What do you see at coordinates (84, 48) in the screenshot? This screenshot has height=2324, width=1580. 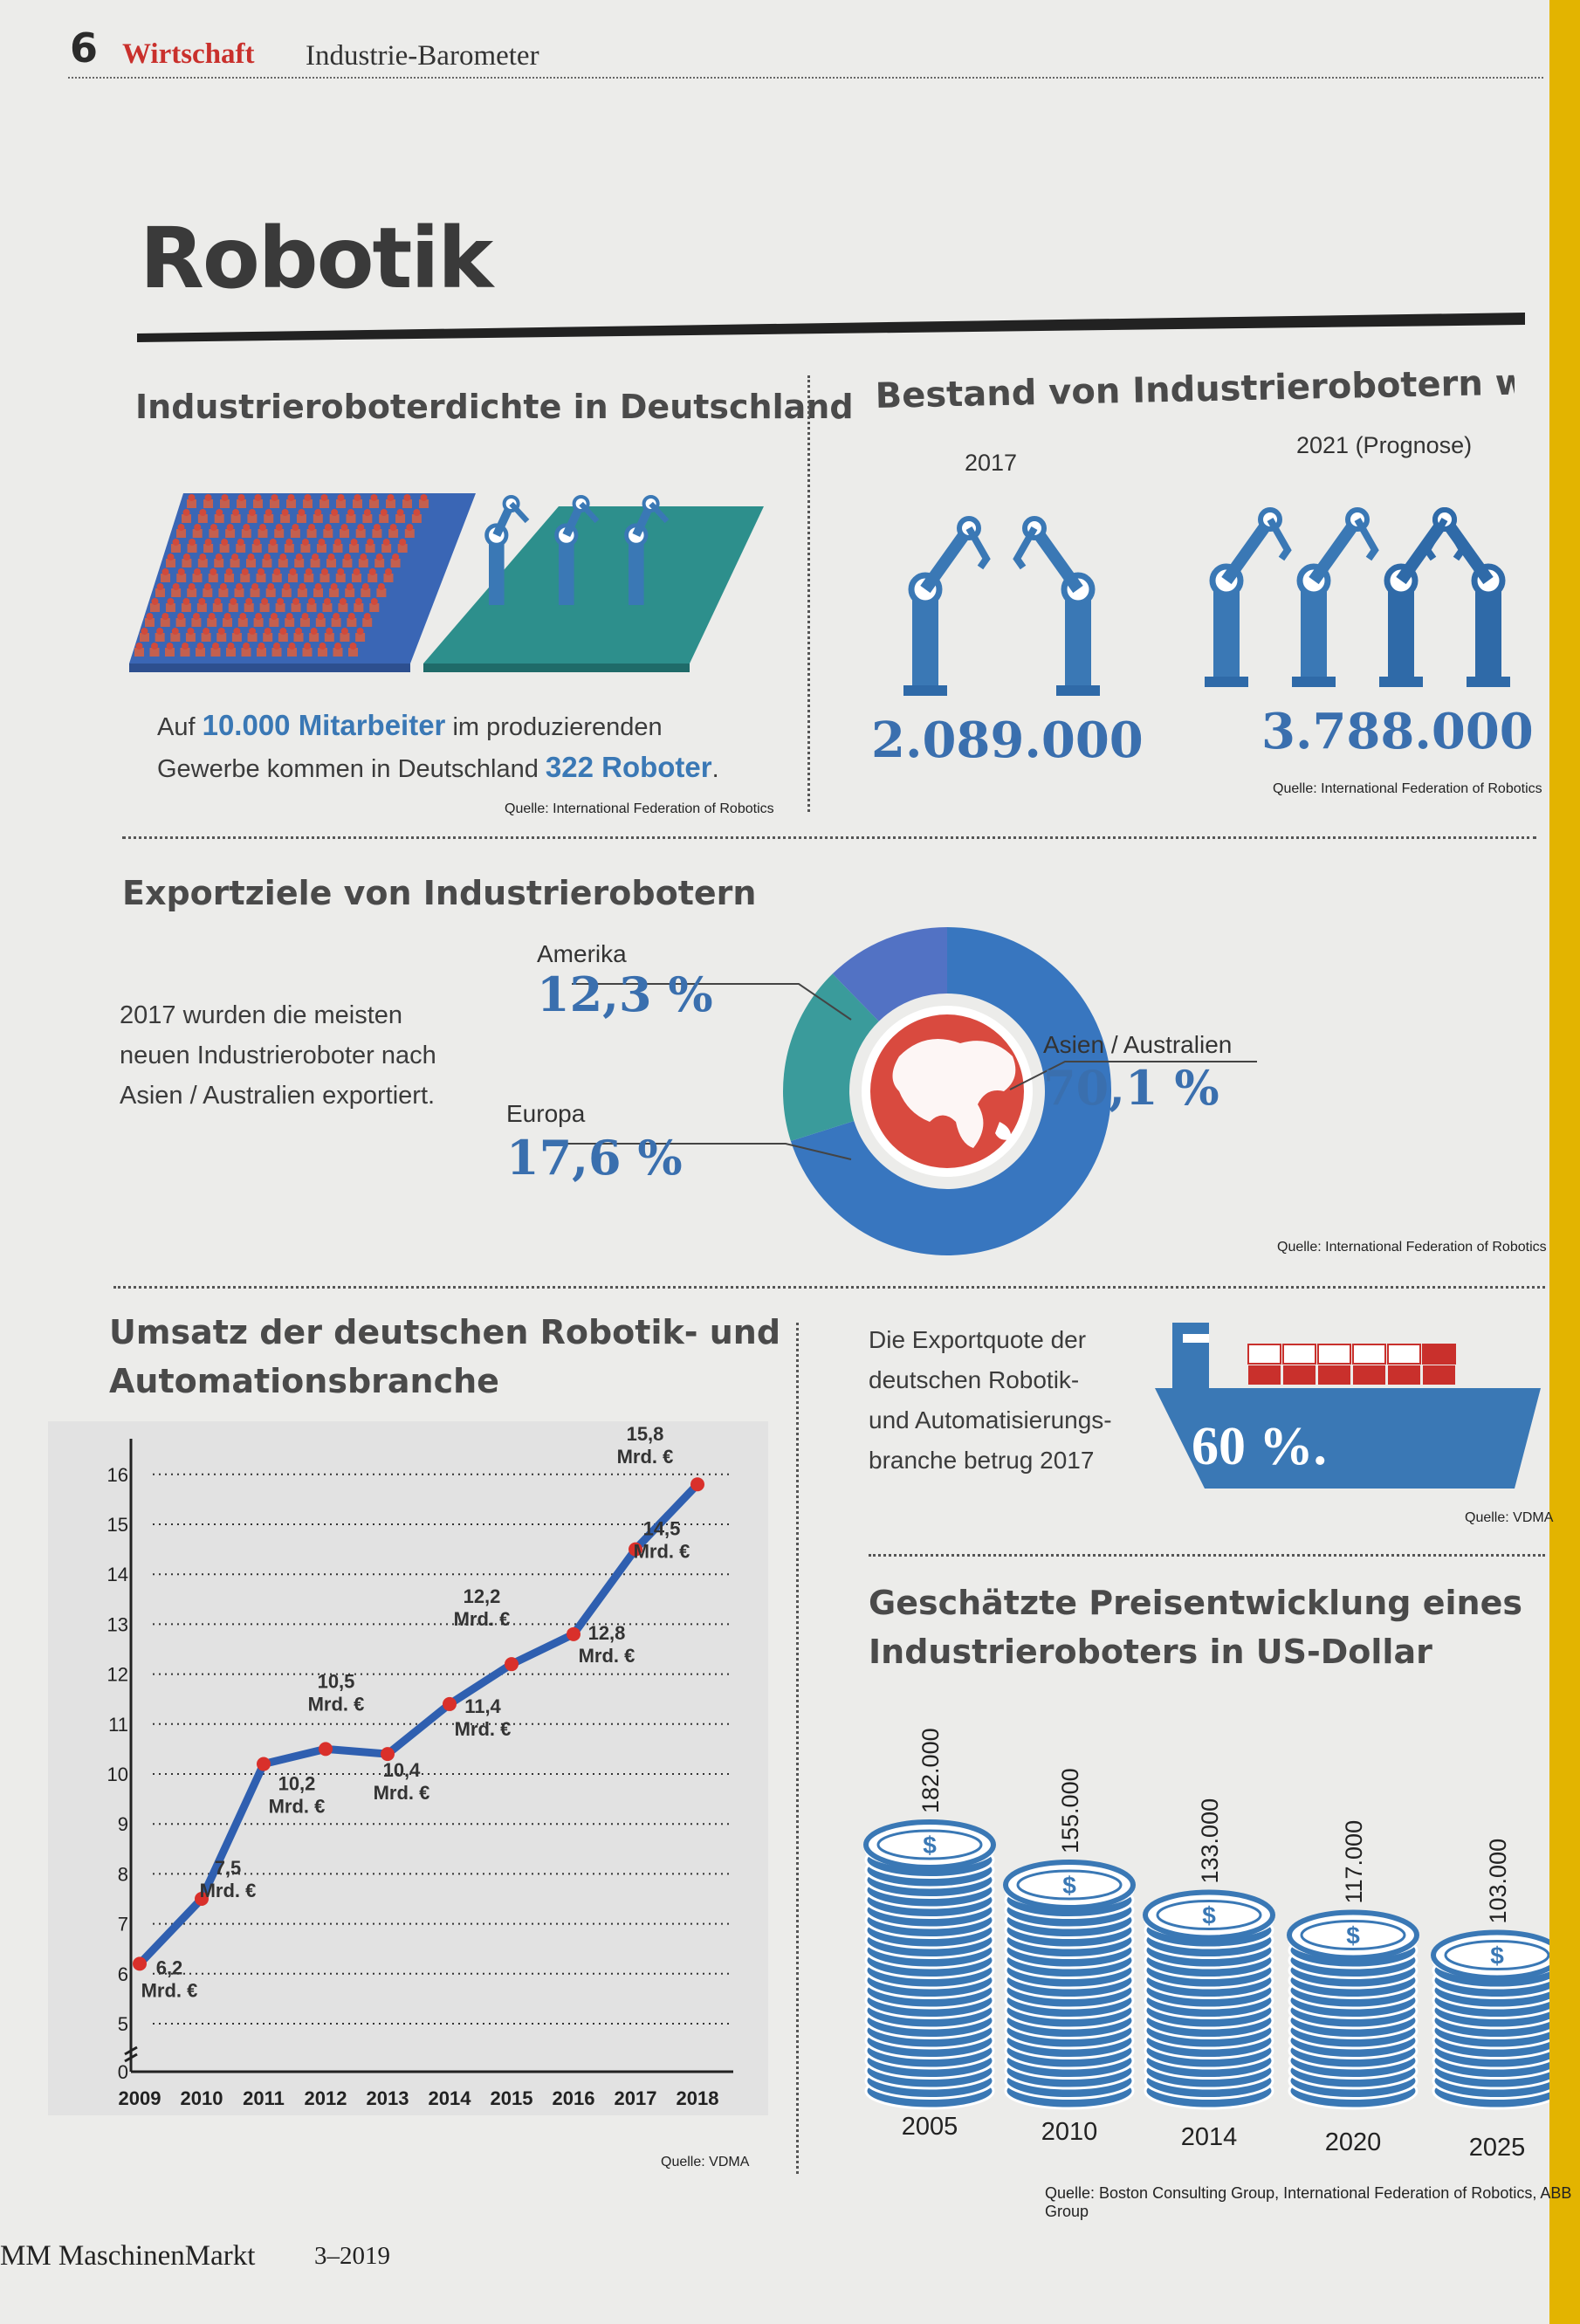 I see `page-number: 6` at bounding box center [84, 48].